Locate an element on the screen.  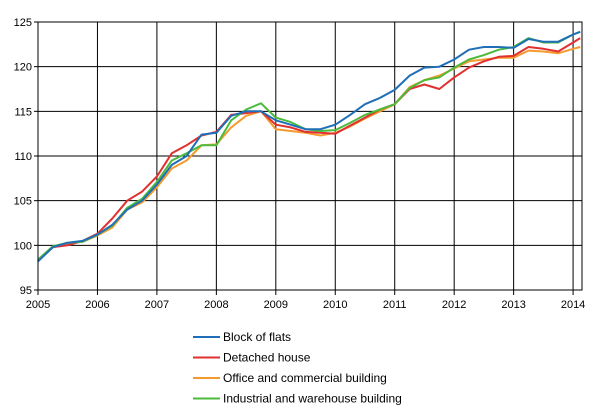
x-tick-label: 2005 is located at coordinates (38, 305).